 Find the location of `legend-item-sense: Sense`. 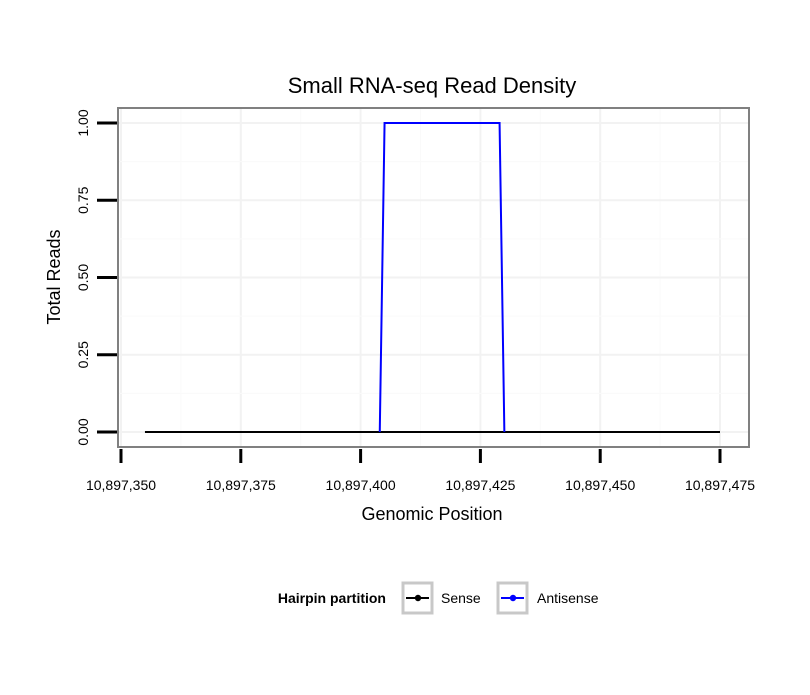

legend-item-sense: Sense is located at coordinates (441, 598).